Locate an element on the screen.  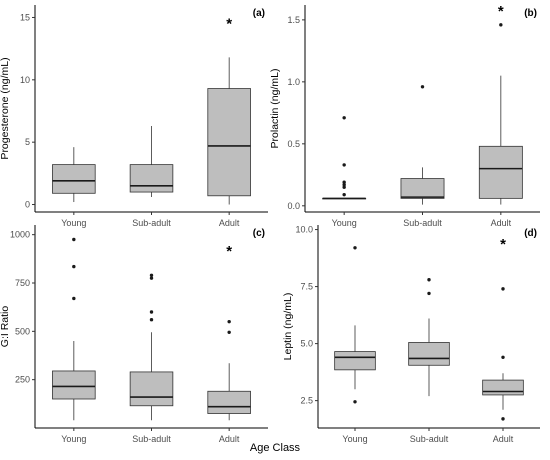
y-tick-label: 2.5 is located at coordinates (306, 401).